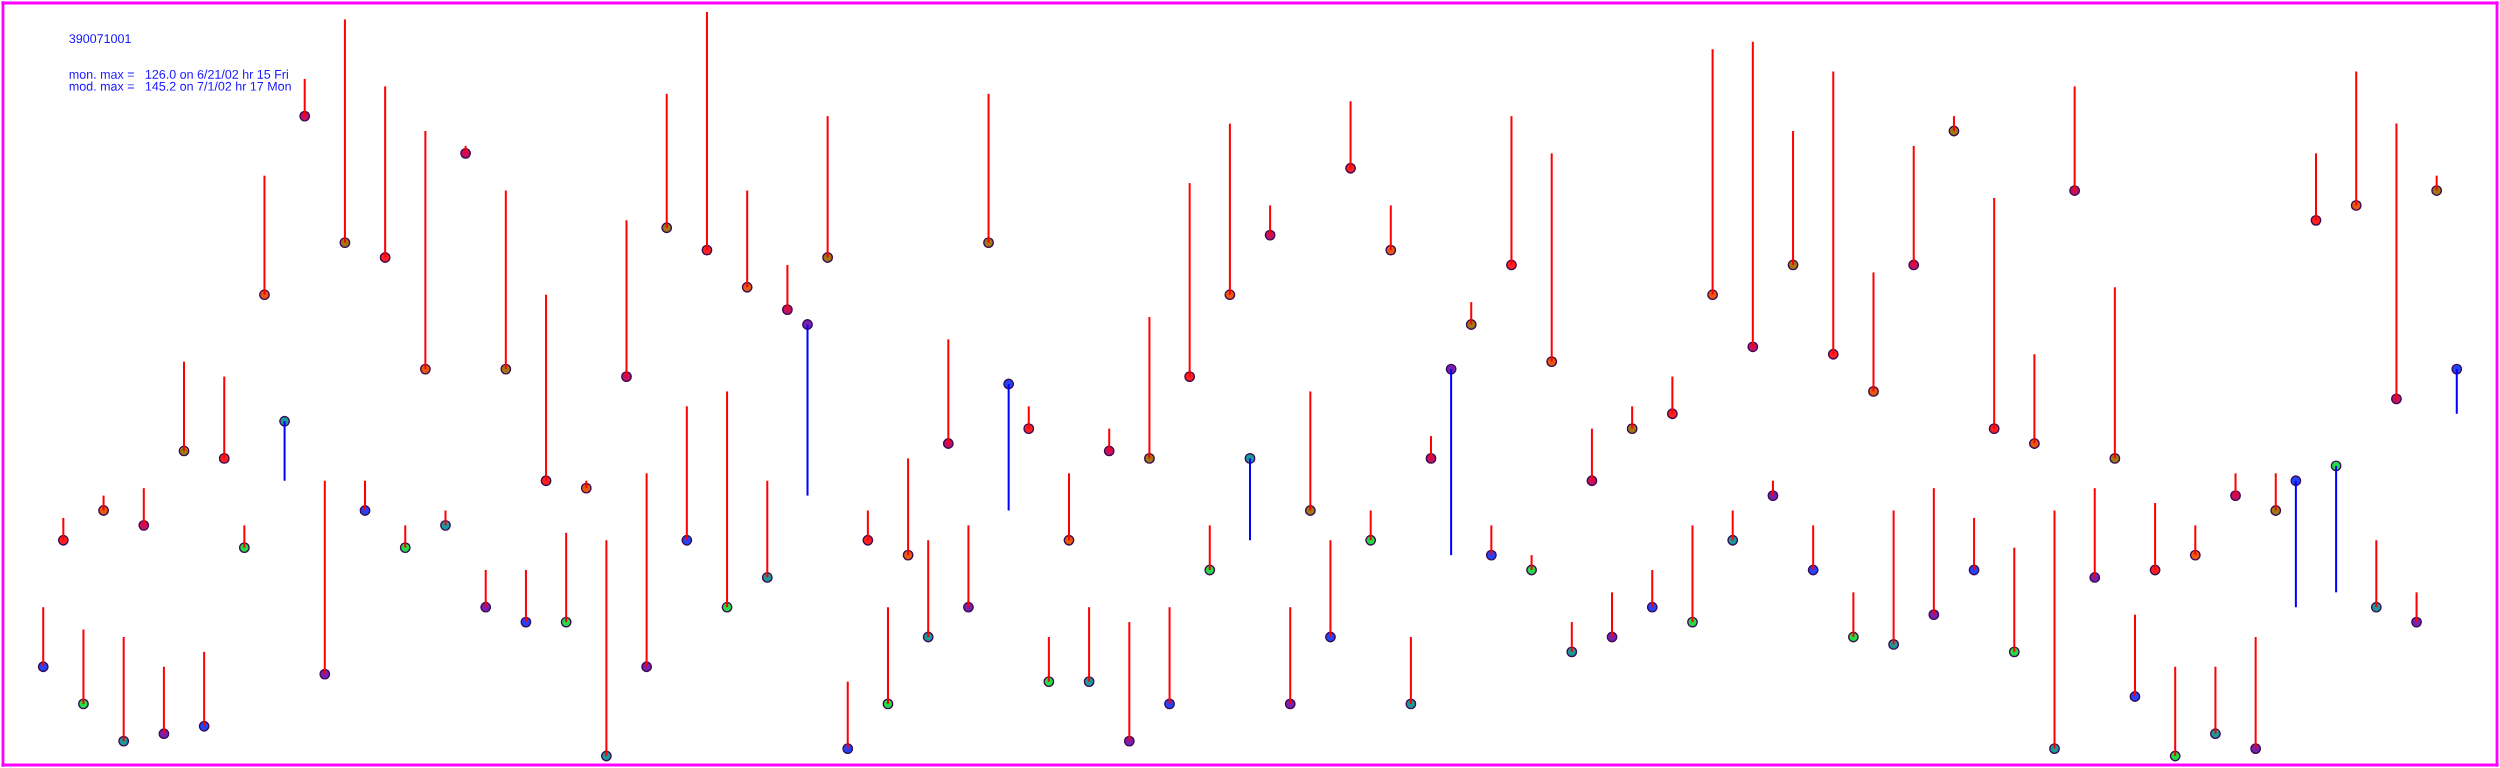  What do you see at coordinates (178, 74) in the screenshot?
I see `annotation: mon. max = 126.0 on 6/21/02 hr 15 Fri` at bounding box center [178, 74].